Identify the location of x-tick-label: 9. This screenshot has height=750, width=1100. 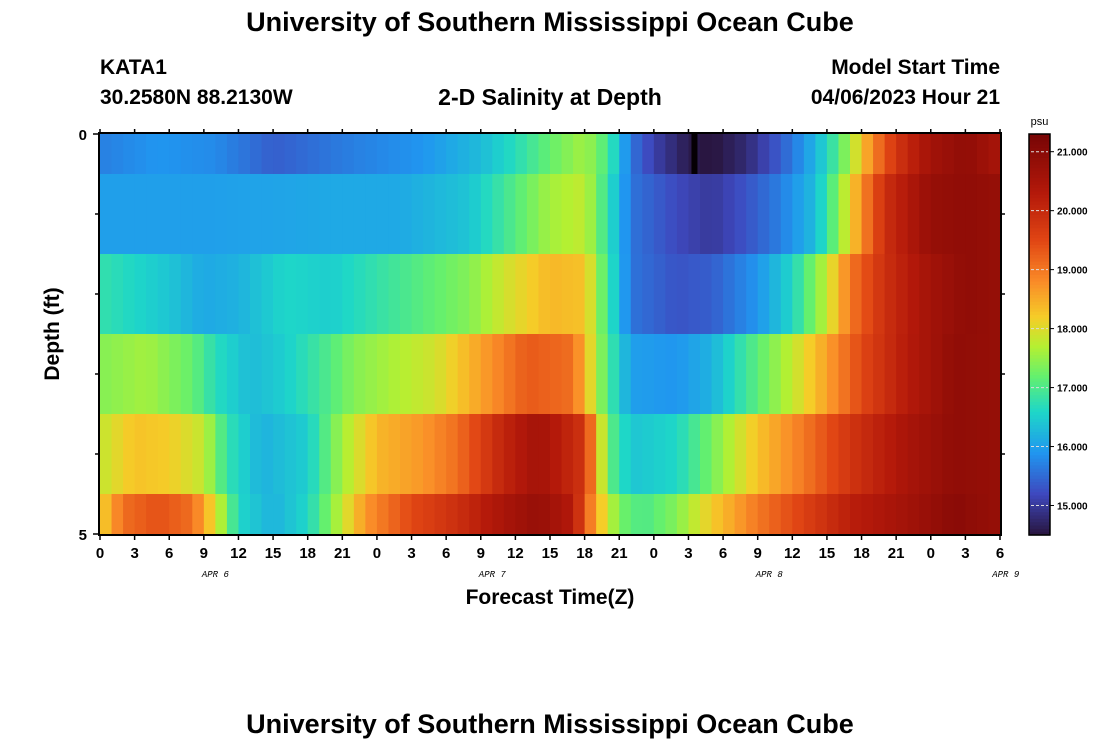
(481, 553).